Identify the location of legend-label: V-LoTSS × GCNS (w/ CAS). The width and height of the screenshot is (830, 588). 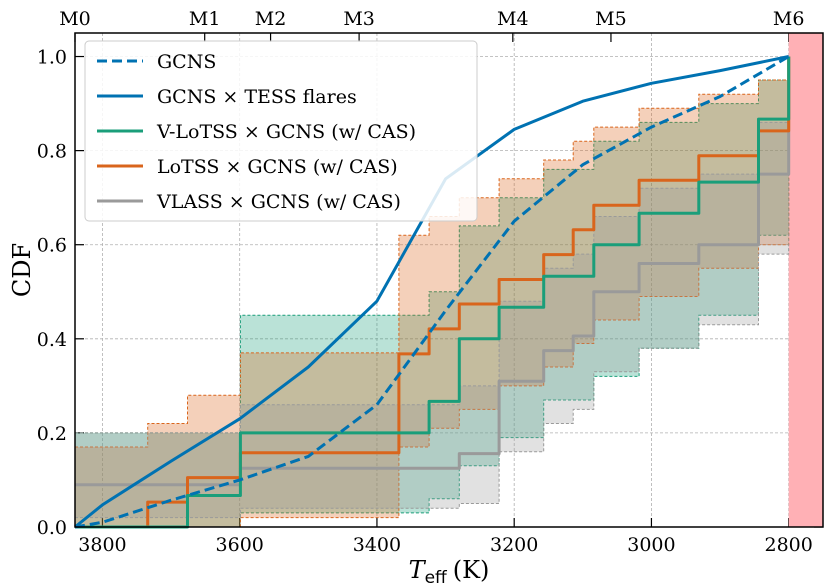
(286, 132).